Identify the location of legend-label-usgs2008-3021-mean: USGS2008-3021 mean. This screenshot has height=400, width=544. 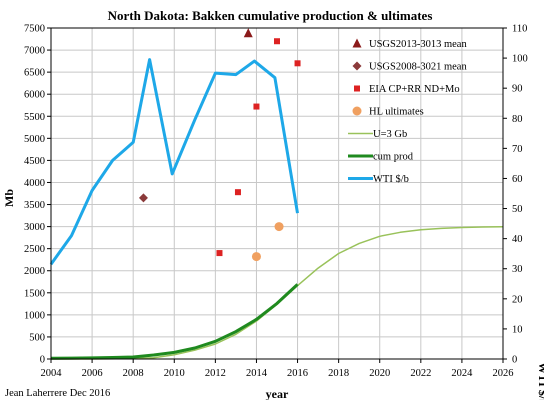
(418, 67).